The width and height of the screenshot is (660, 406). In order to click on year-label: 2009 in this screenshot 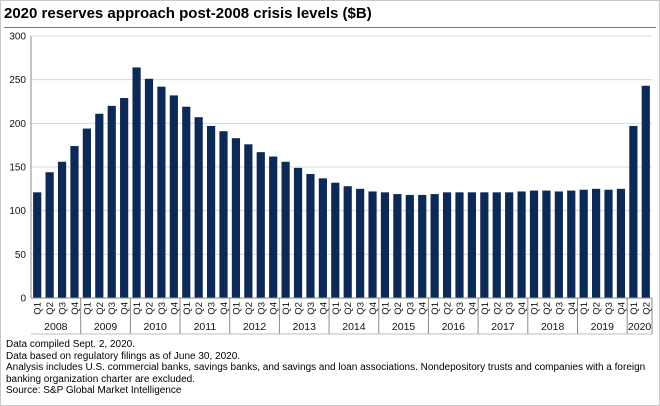, I will do `click(106, 327)`.